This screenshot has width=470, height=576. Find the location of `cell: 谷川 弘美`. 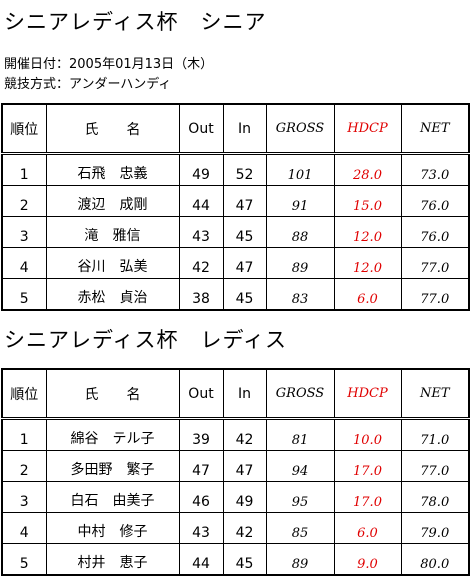

cell: 谷川 弘美 is located at coordinates (112, 263).